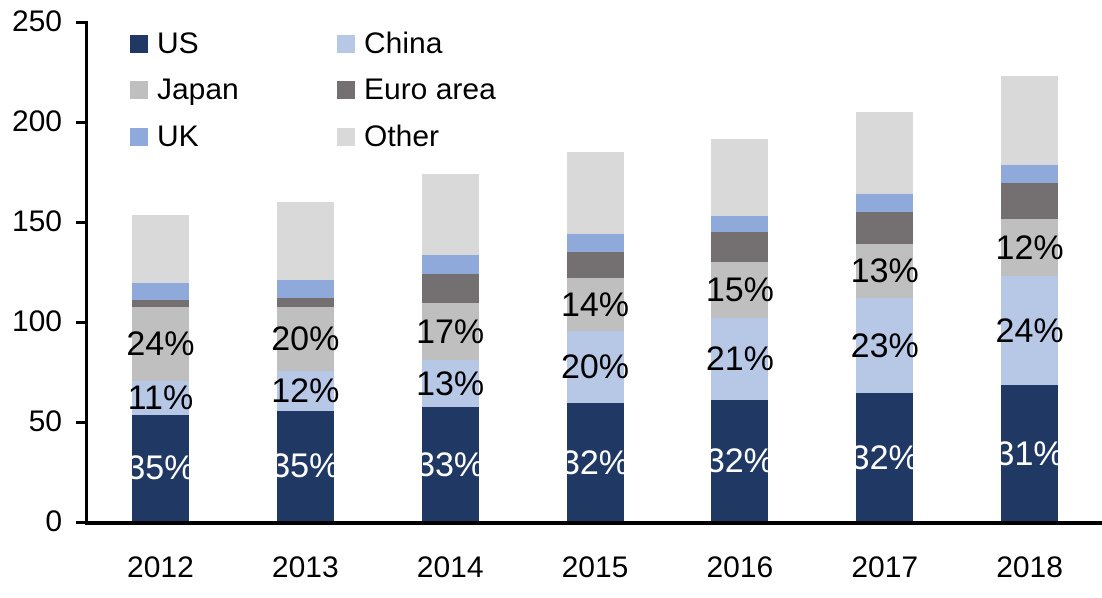 The width and height of the screenshot is (1102, 598). I want to click on segment-label: 15%, so click(739, 290).